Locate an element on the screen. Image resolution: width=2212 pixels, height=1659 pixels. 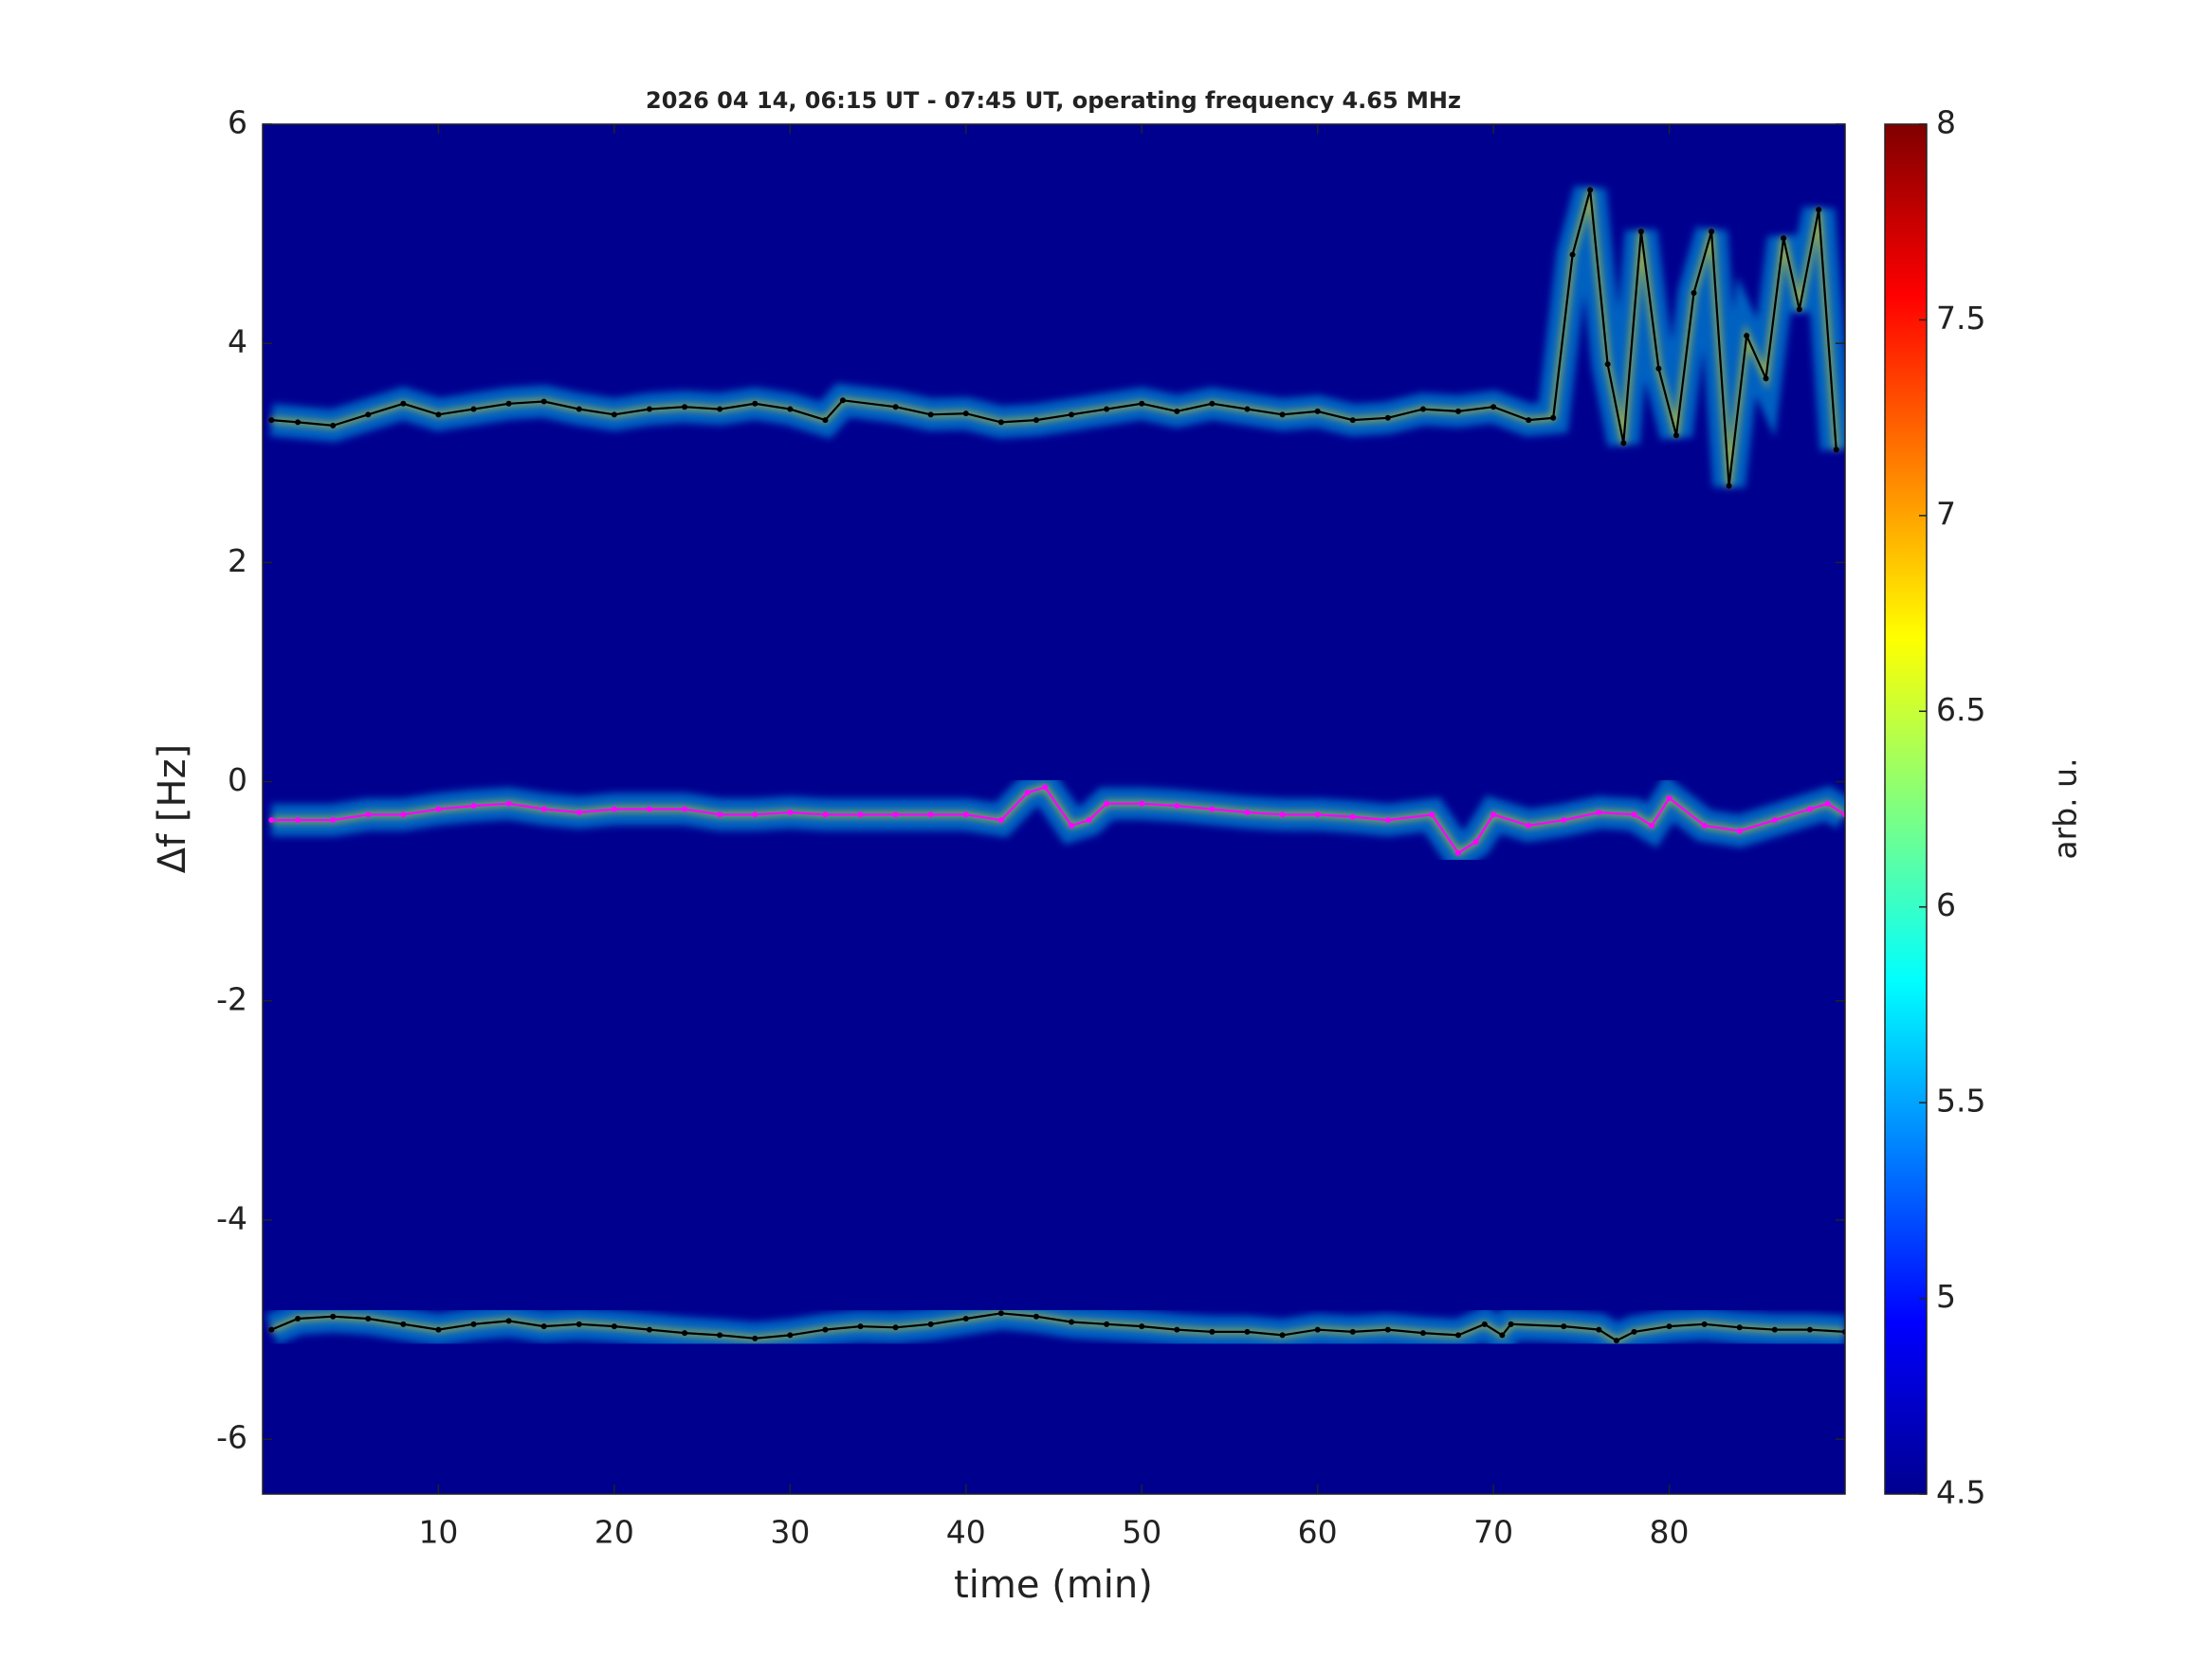
x-tick-label: 60 is located at coordinates (1318, 1532).